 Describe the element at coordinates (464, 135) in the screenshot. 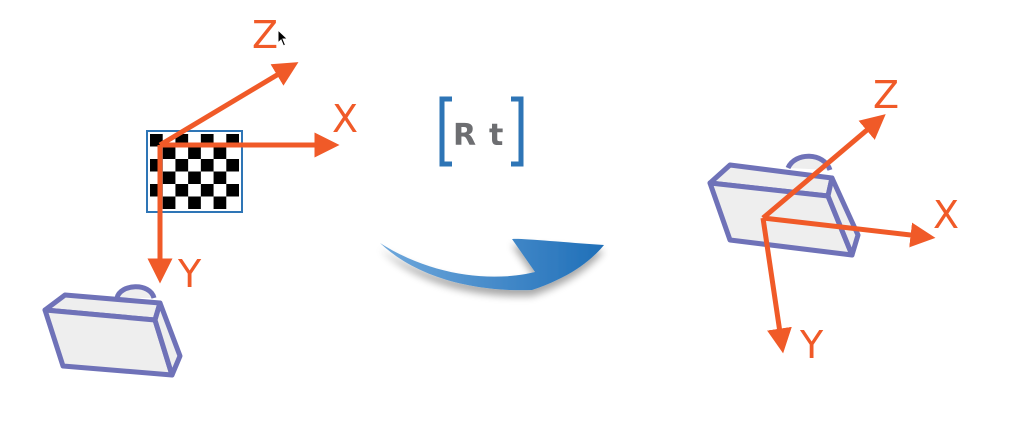

I see `matrix-r: R` at that location.